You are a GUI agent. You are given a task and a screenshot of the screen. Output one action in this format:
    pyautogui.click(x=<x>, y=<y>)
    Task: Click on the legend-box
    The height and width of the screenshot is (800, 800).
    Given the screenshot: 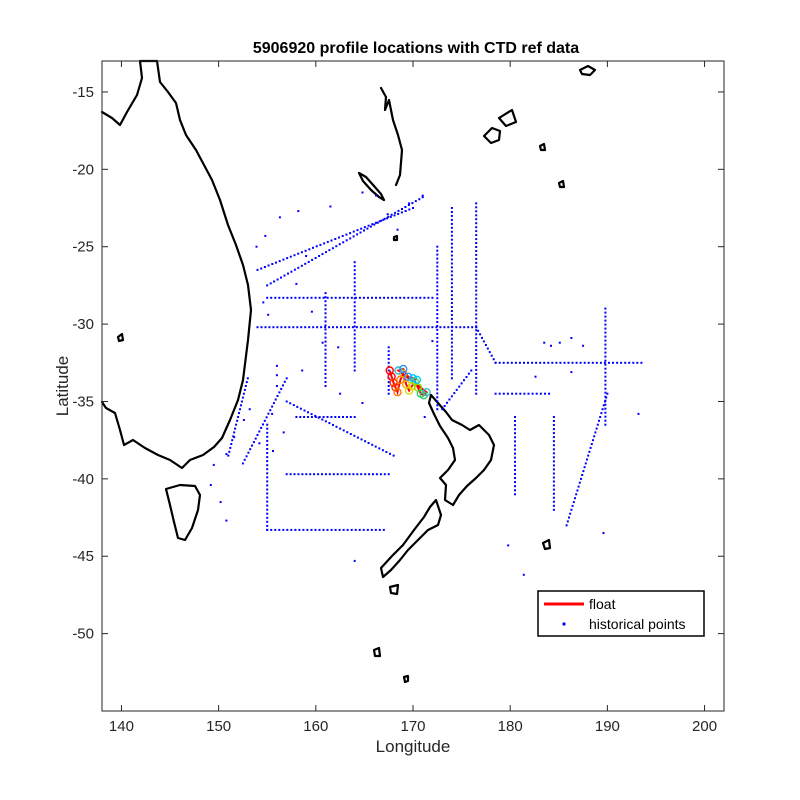 What is the action you would take?
    pyautogui.click(x=621, y=613)
    